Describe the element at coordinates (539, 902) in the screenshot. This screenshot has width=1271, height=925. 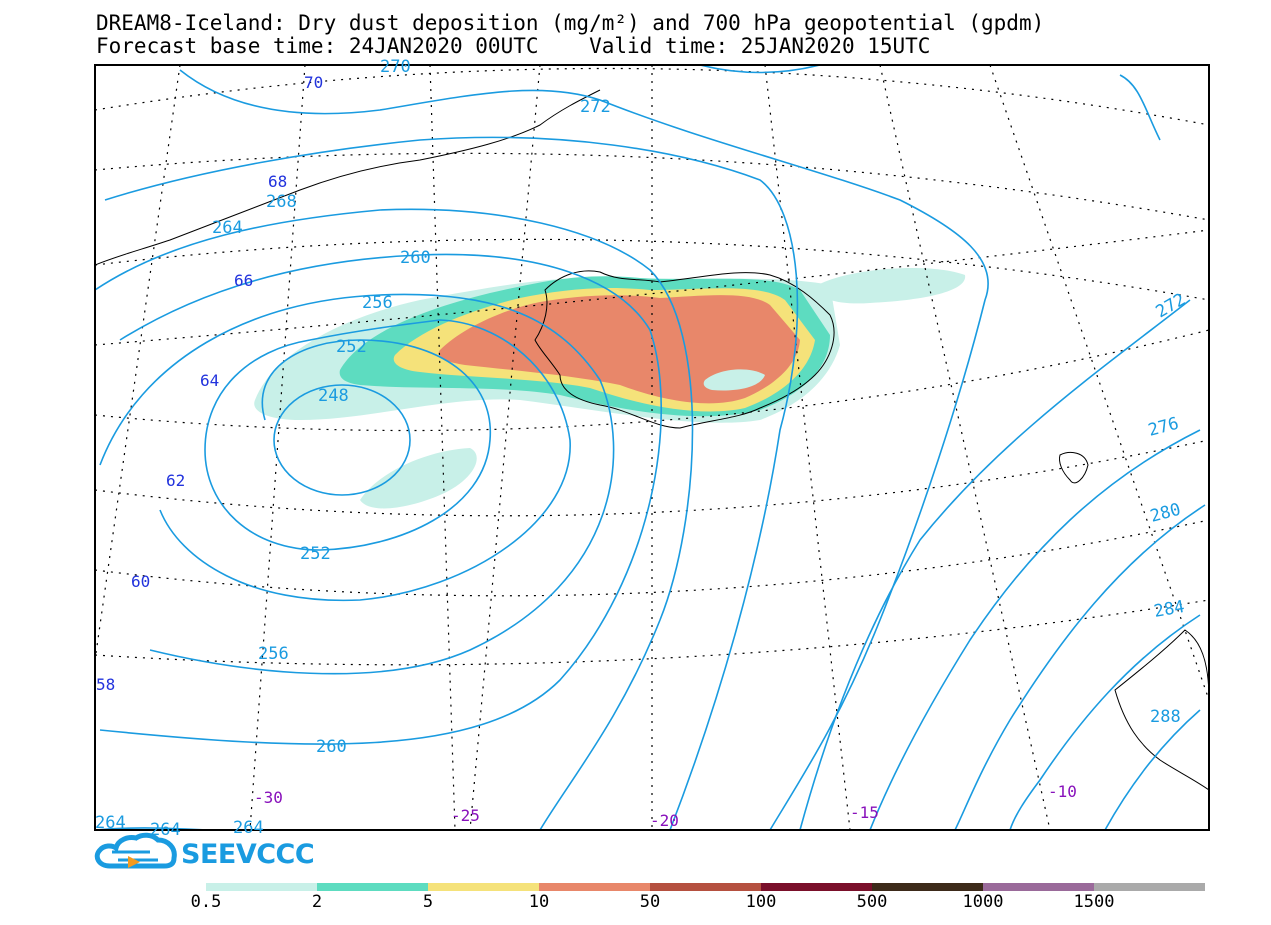
I see `colorbar-label: 10` at that location.